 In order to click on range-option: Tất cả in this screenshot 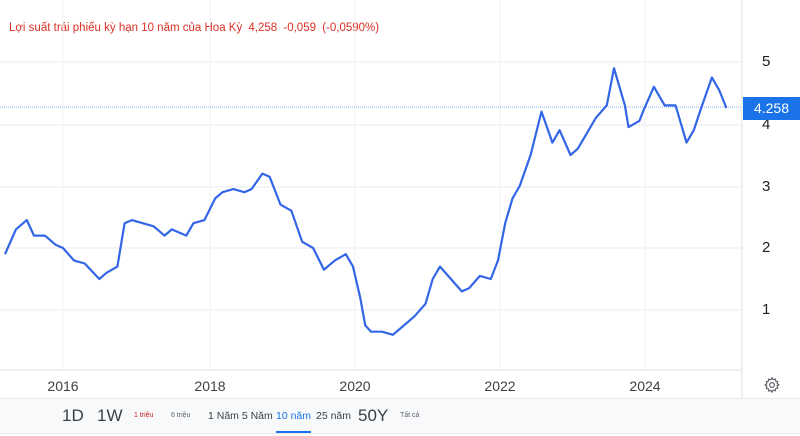, I will do `click(410, 415)`.